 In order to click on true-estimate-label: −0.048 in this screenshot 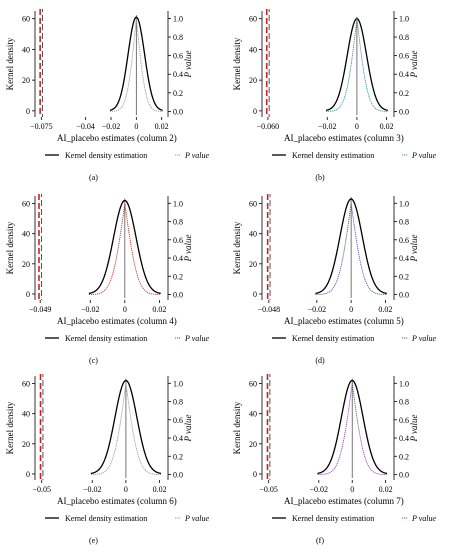, I will do `click(269, 309)`.